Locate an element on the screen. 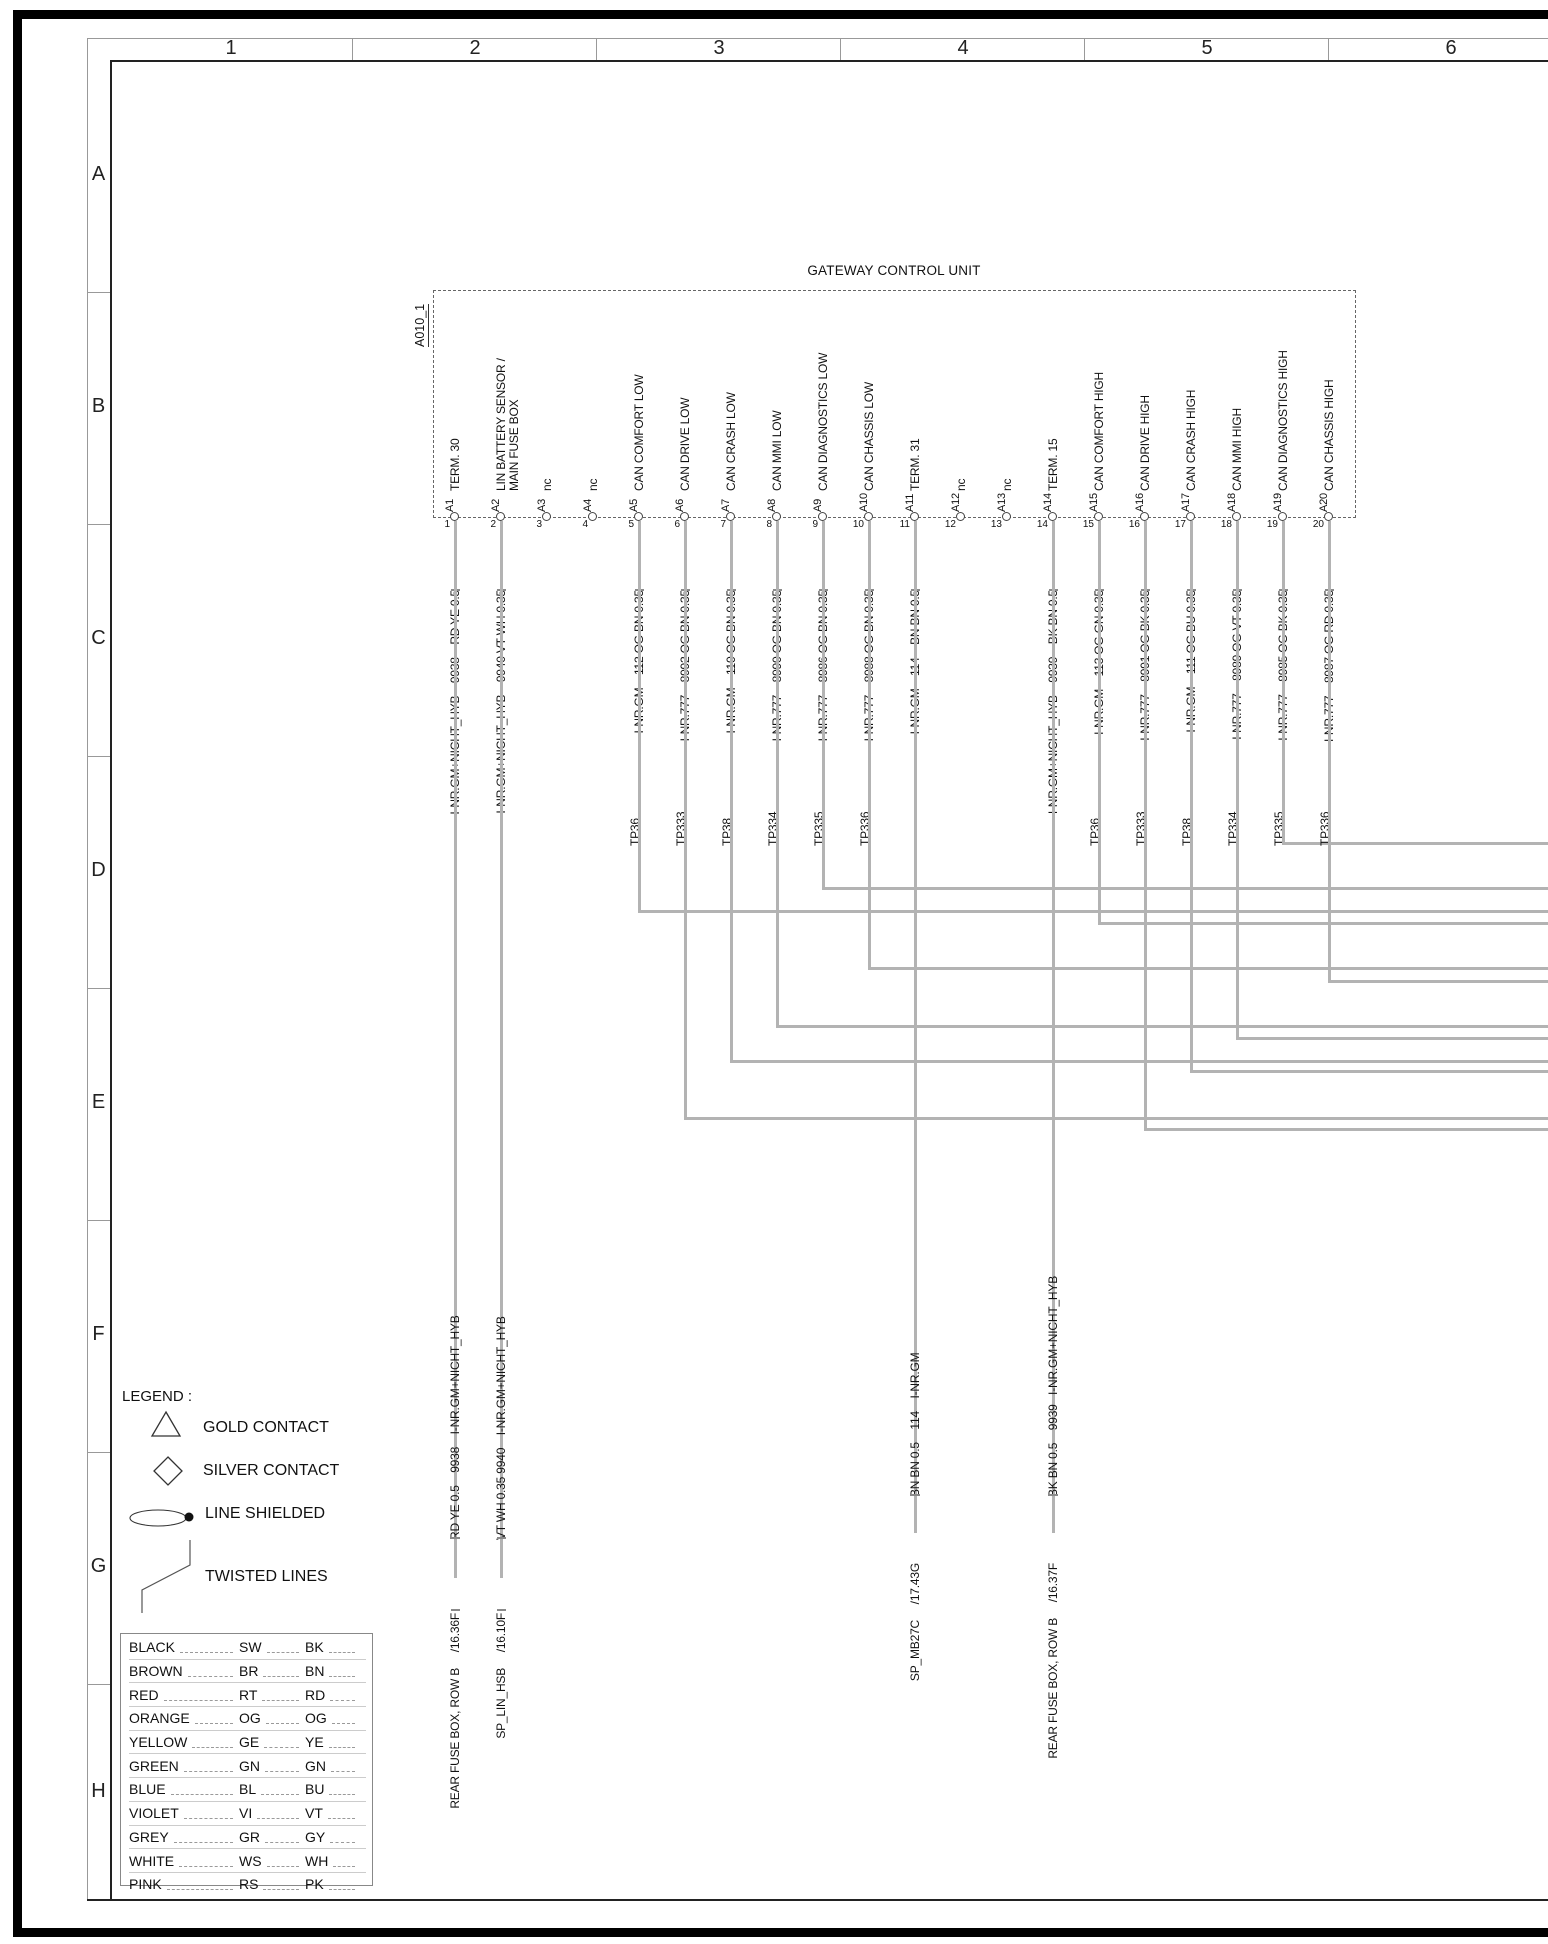 The height and width of the screenshot is (1944, 1548). pin-number-label: 3 is located at coordinates (539, 524).